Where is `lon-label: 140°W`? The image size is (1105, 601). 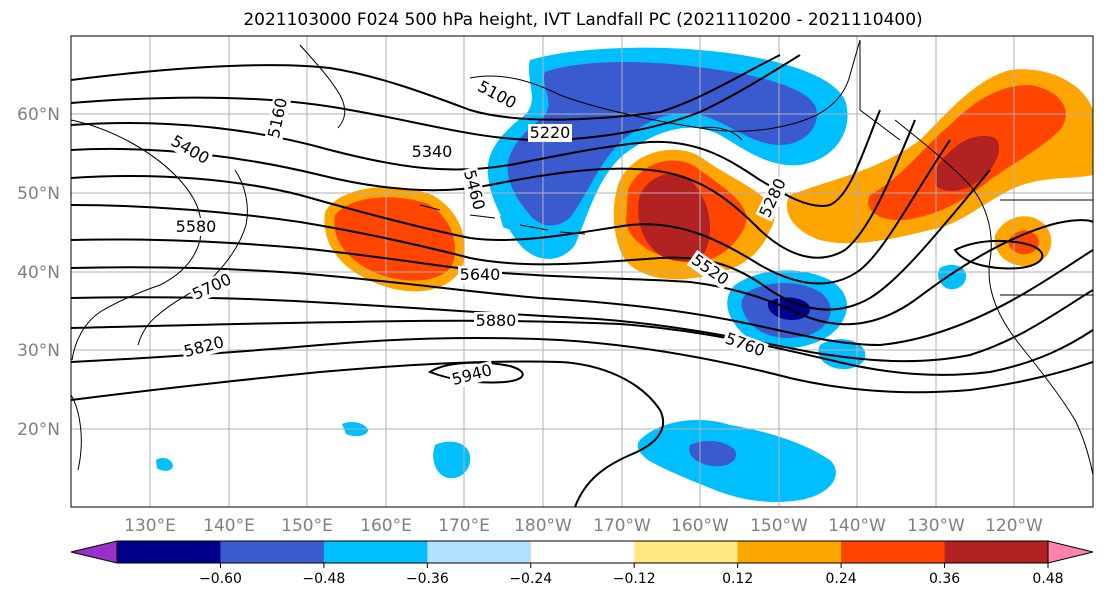 lon-label: 140°W is located at coordinates (857, 526).